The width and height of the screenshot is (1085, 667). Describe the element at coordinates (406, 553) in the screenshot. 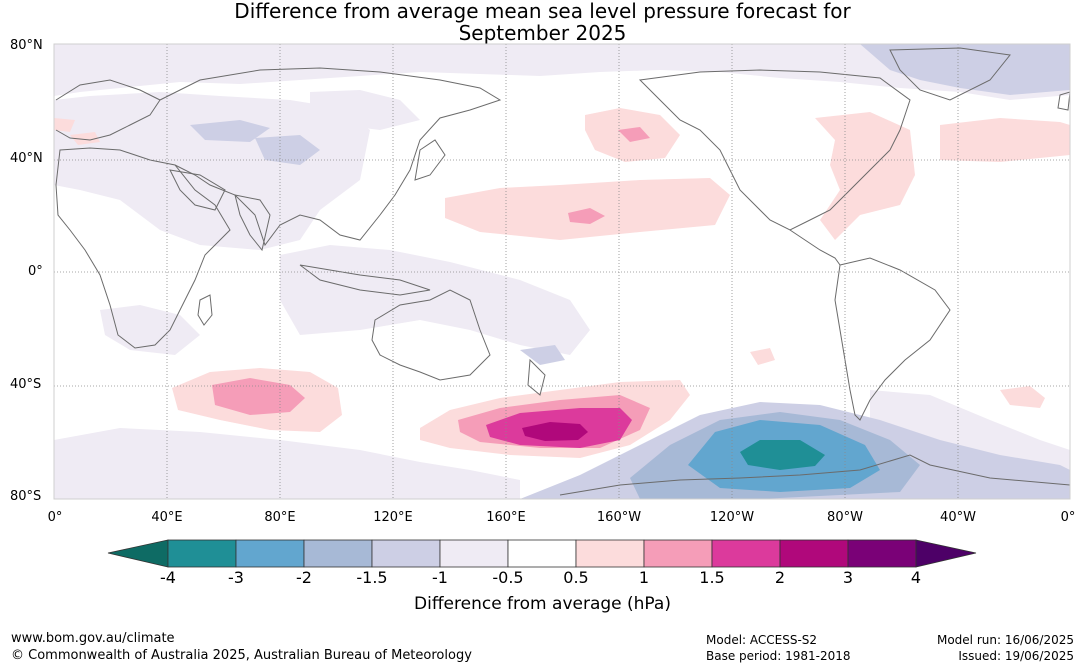

I see `colorbar-bin-m15-m1` at that location.